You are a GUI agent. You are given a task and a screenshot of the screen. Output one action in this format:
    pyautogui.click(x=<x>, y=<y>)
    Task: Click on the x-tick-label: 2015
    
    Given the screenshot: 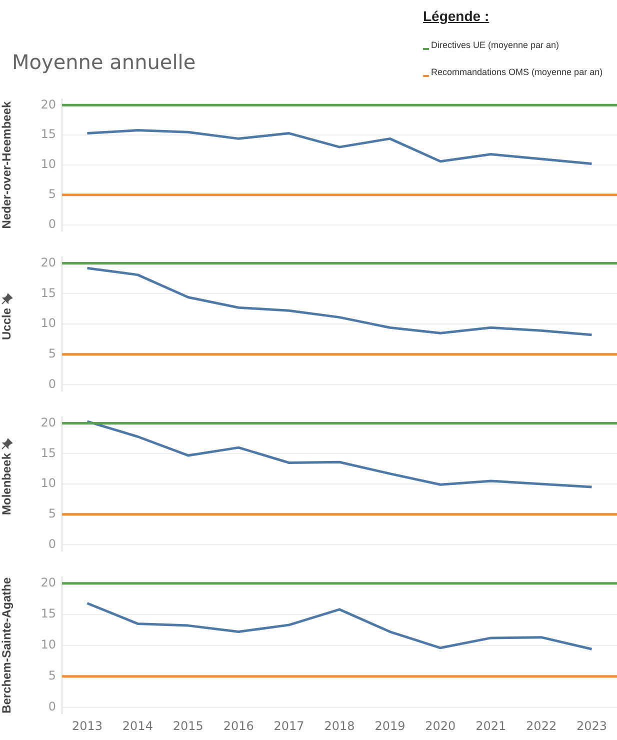 What is the action you would take?
    pyautogui.click(x=188, y=725)
    